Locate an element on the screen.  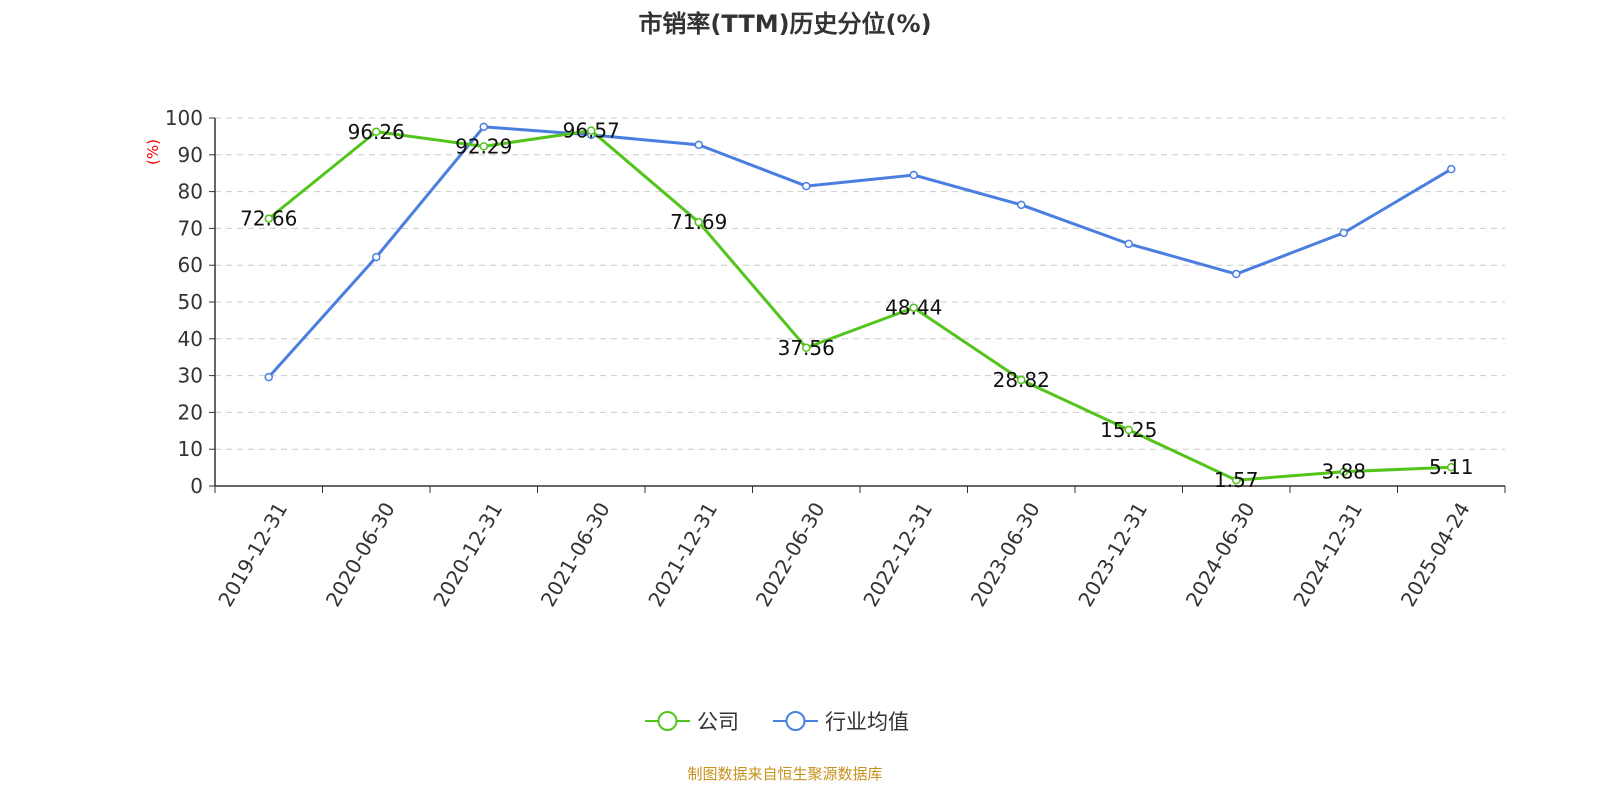
x-tick-label: 2023-06-30 is located at coordinates (1005, 554).